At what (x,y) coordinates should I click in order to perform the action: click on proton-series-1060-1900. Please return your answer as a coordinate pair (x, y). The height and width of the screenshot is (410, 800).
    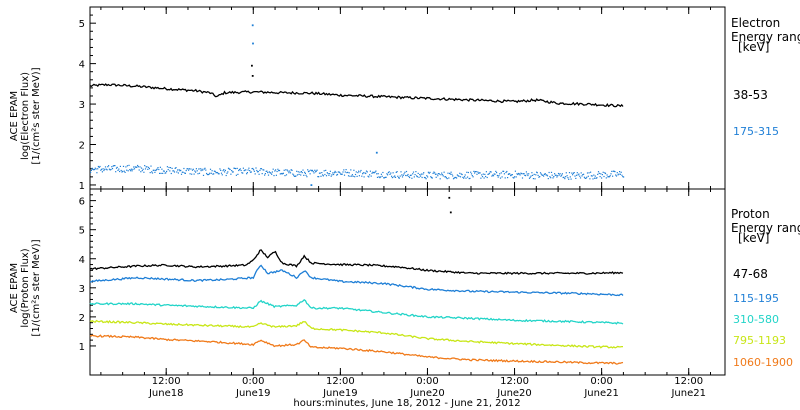
    Looking at the image, I should click on (356, 349).